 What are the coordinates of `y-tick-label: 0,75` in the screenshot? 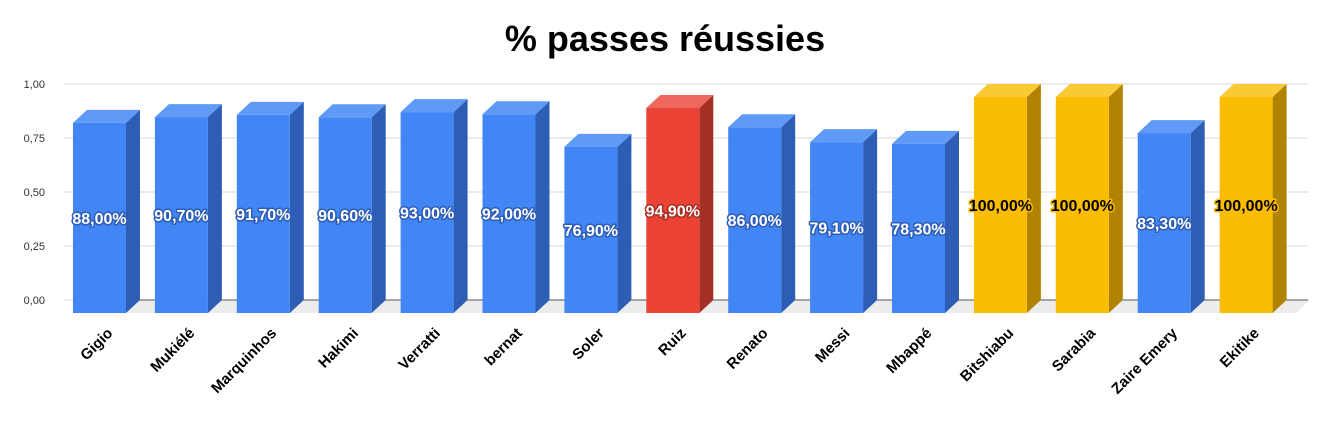 It's located at (34, 139).